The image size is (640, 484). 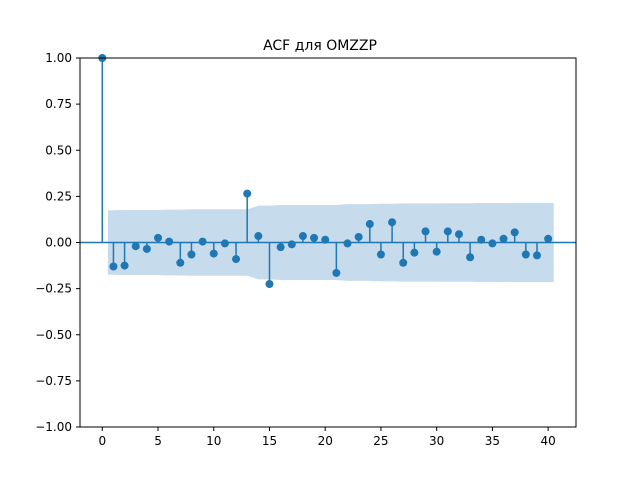 What do you see at coordinates (58, 58) in the screenshot?
I see `y-tick-label: 1.00` at bounding box center [58, 58].